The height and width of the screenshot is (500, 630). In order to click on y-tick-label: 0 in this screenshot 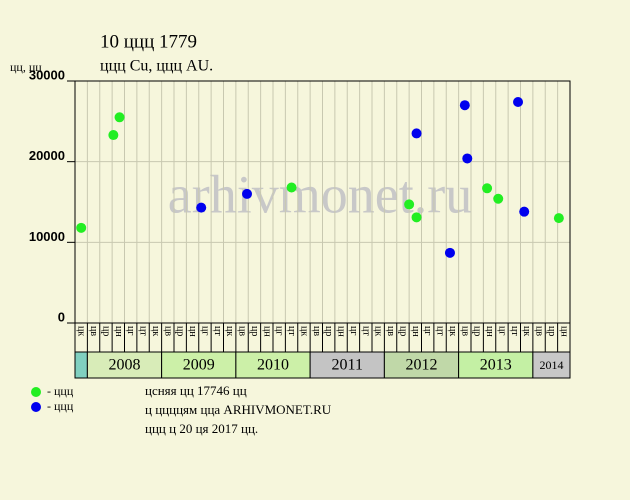, I will do `click(61, 316)`.